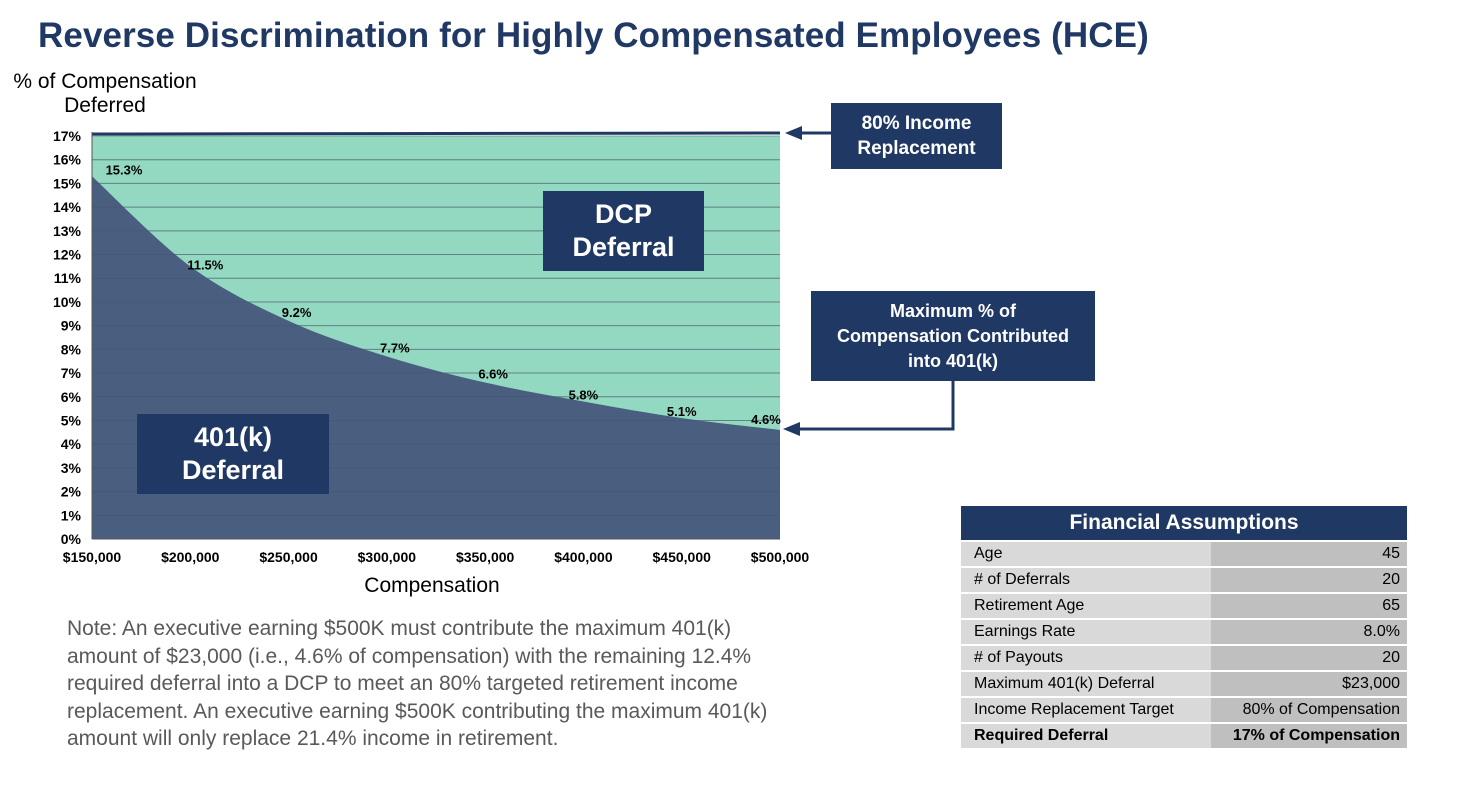 This screenshot has height=796, width=1480. What do you see at coordinates (71, 468) in the screenshot?
I see `y-tick-label: 3%` at bounding box center [71, 468].